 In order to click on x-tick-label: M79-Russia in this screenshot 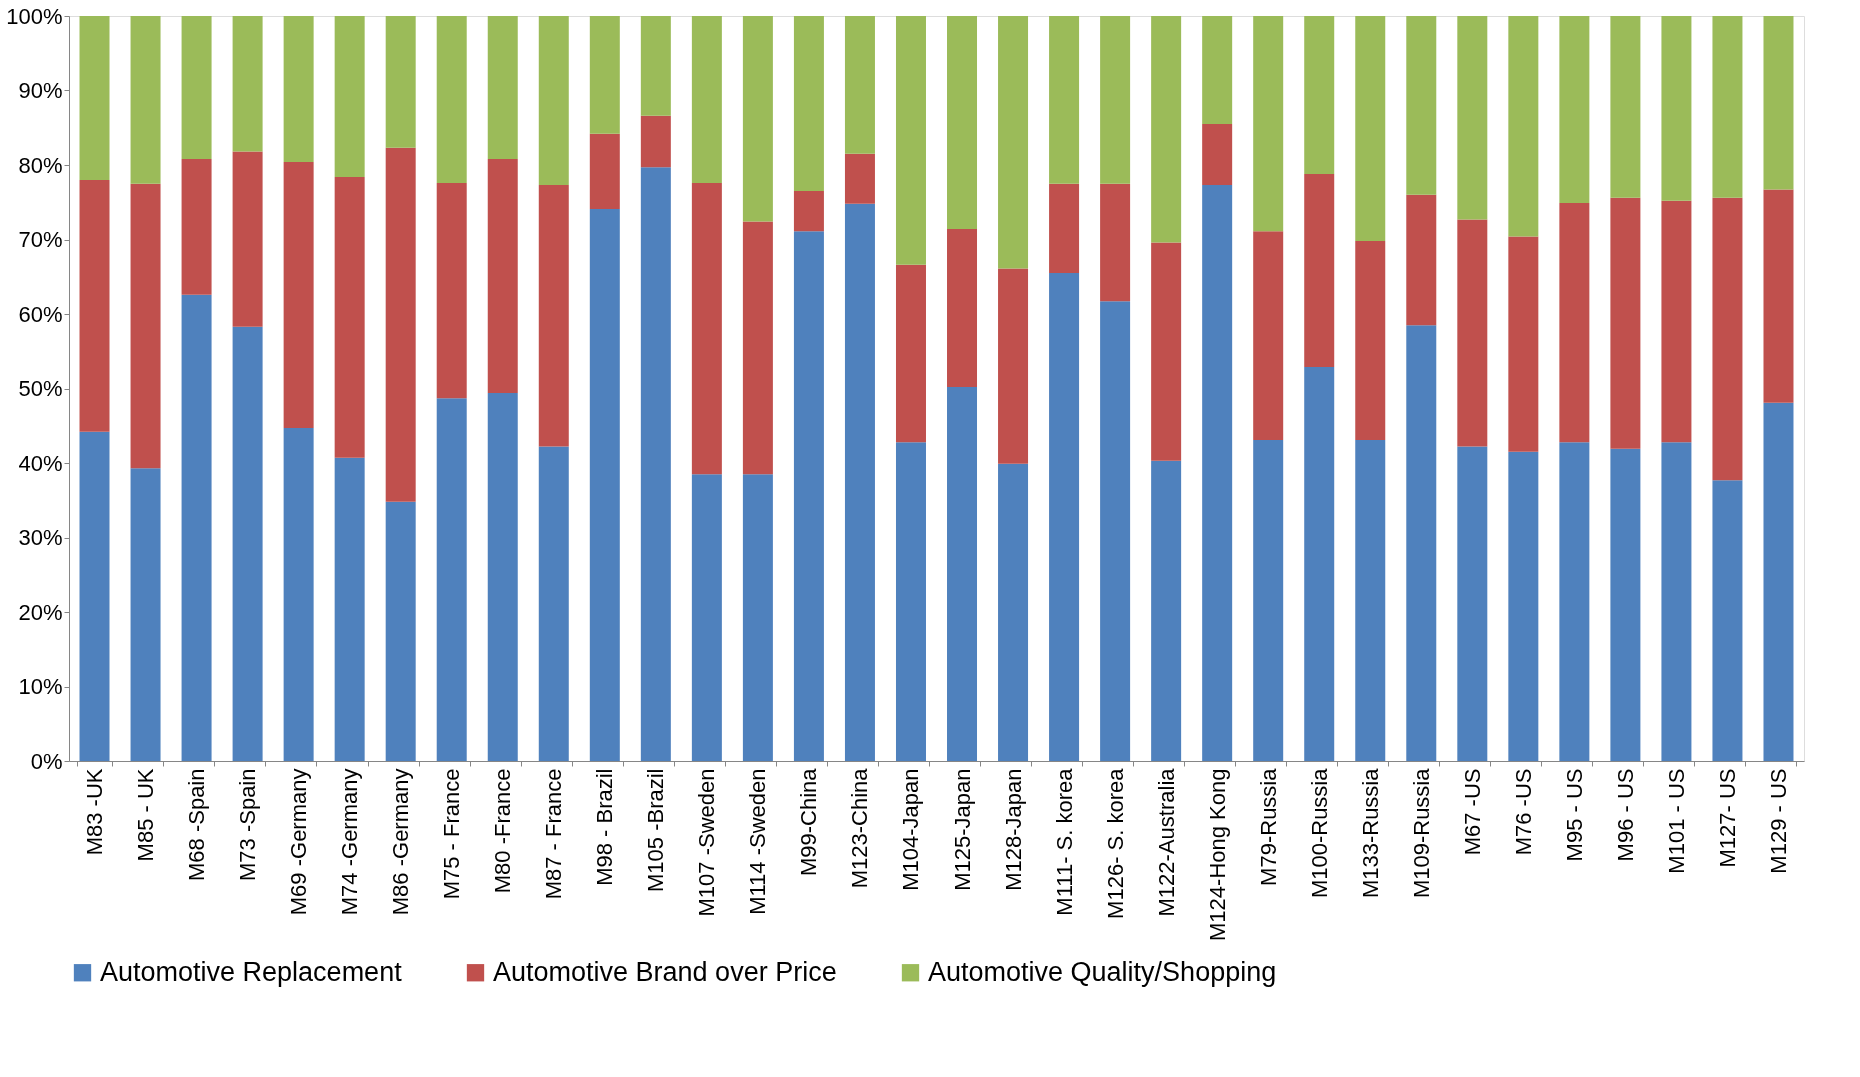, I will do `click(1268, 826)`.